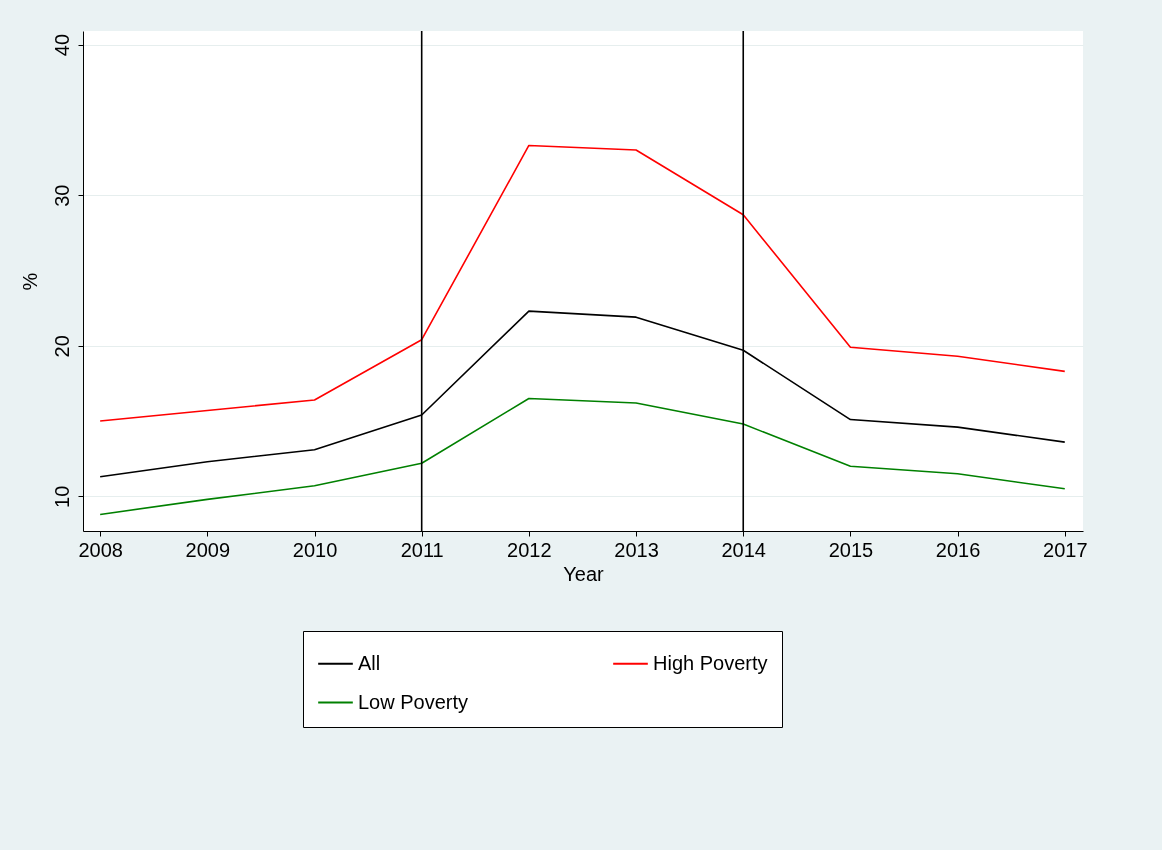  Describe the element at coordinates (710, 662) in the screenshot. I see `legend-label: High Poverty` at that location.